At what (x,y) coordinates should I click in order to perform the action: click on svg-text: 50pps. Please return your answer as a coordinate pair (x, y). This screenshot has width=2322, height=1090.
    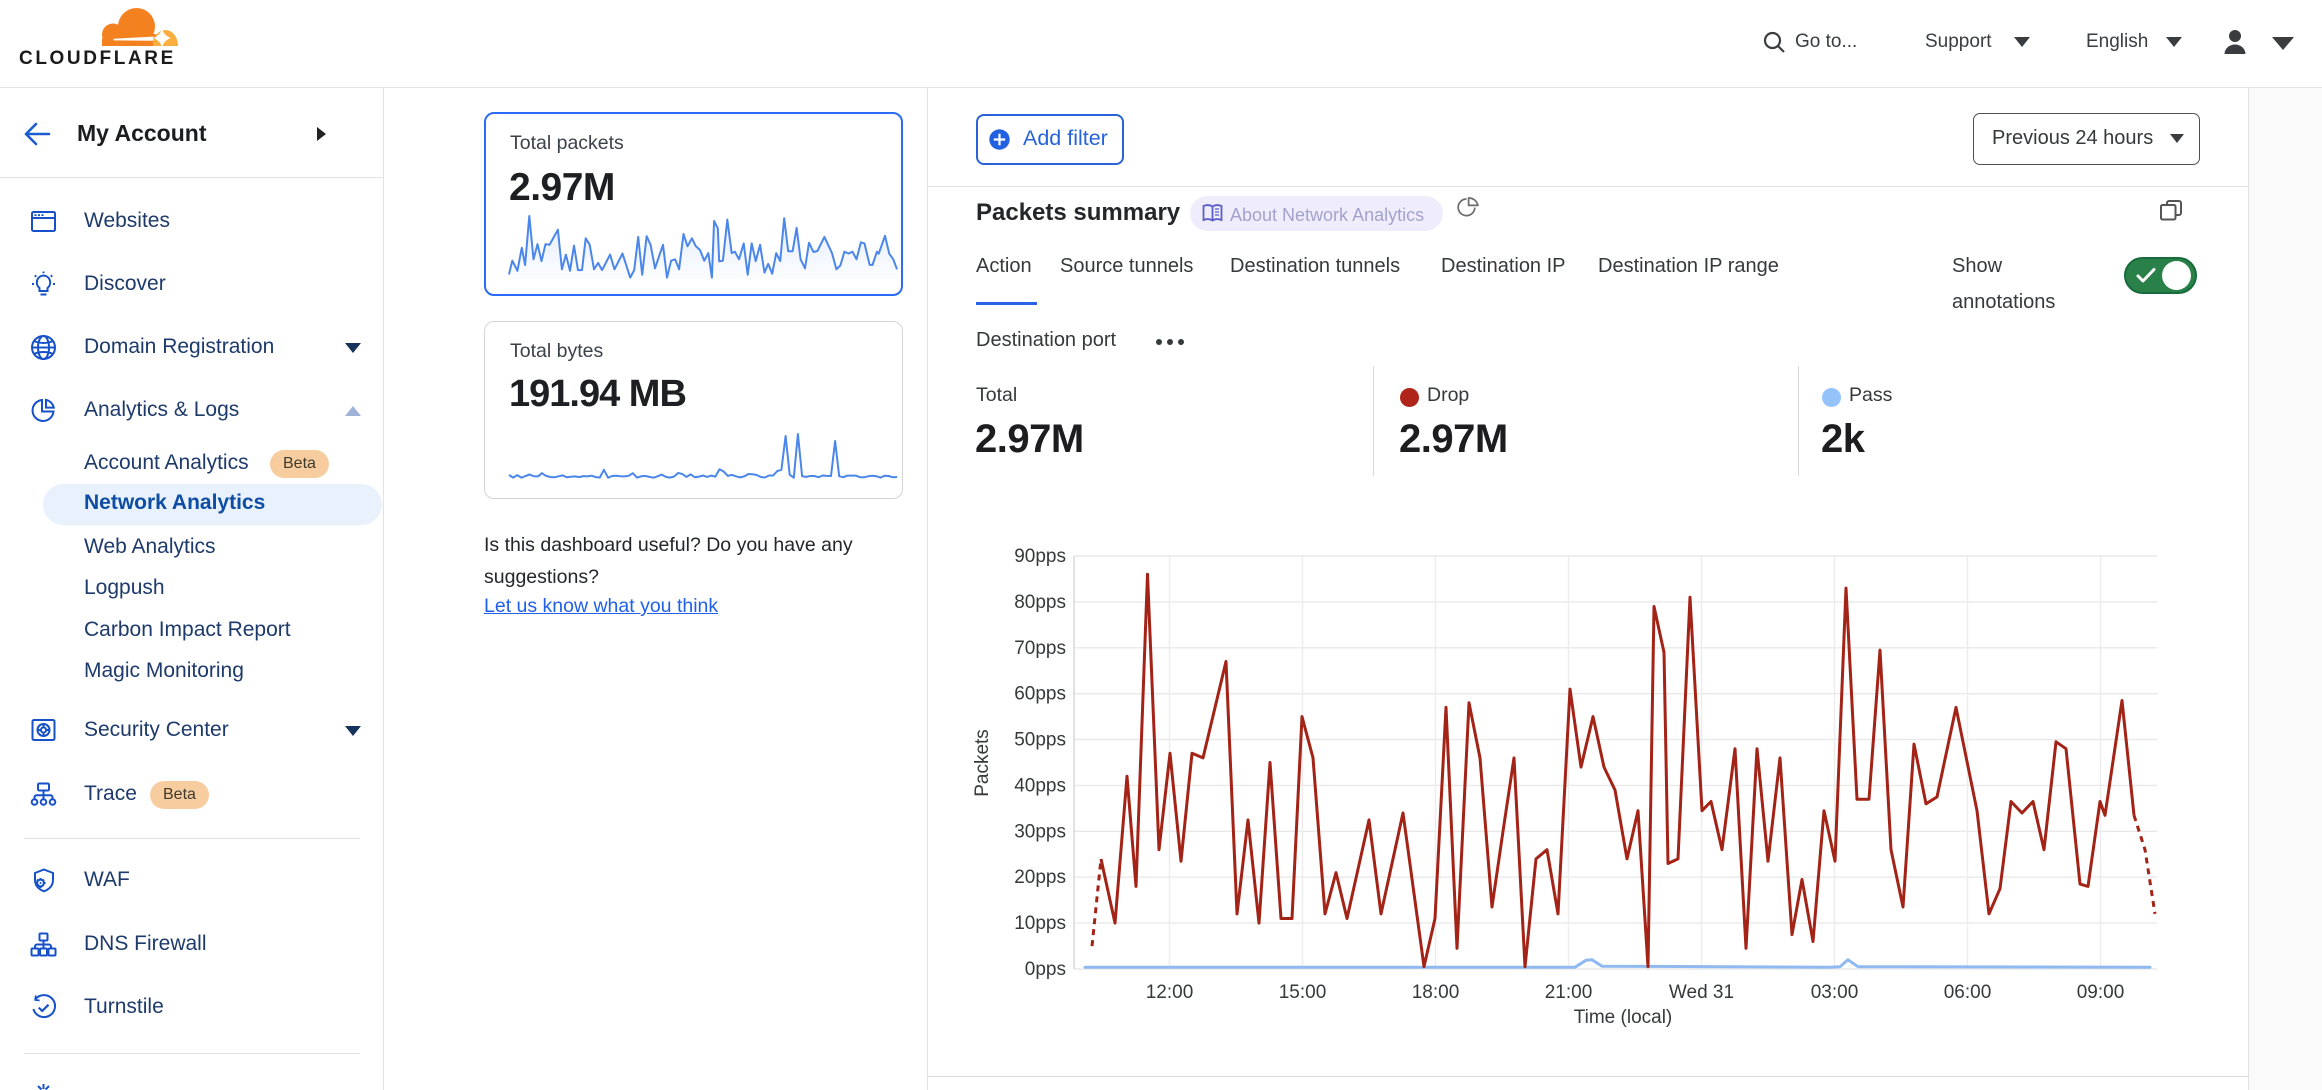
    Looking at the image, I should click on (1040, 740).